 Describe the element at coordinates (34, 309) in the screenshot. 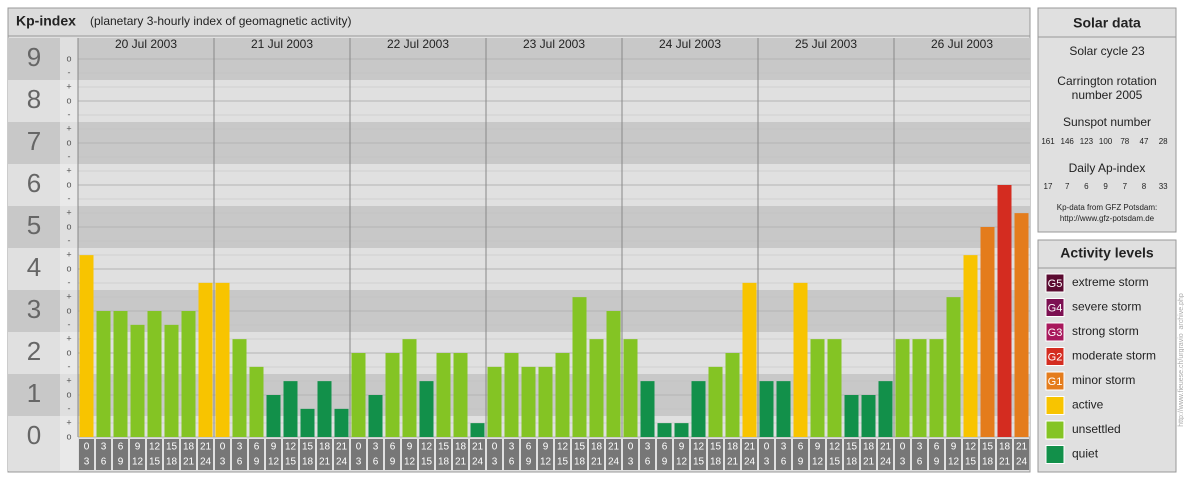

I see `y-tick-label: 3` at that location.